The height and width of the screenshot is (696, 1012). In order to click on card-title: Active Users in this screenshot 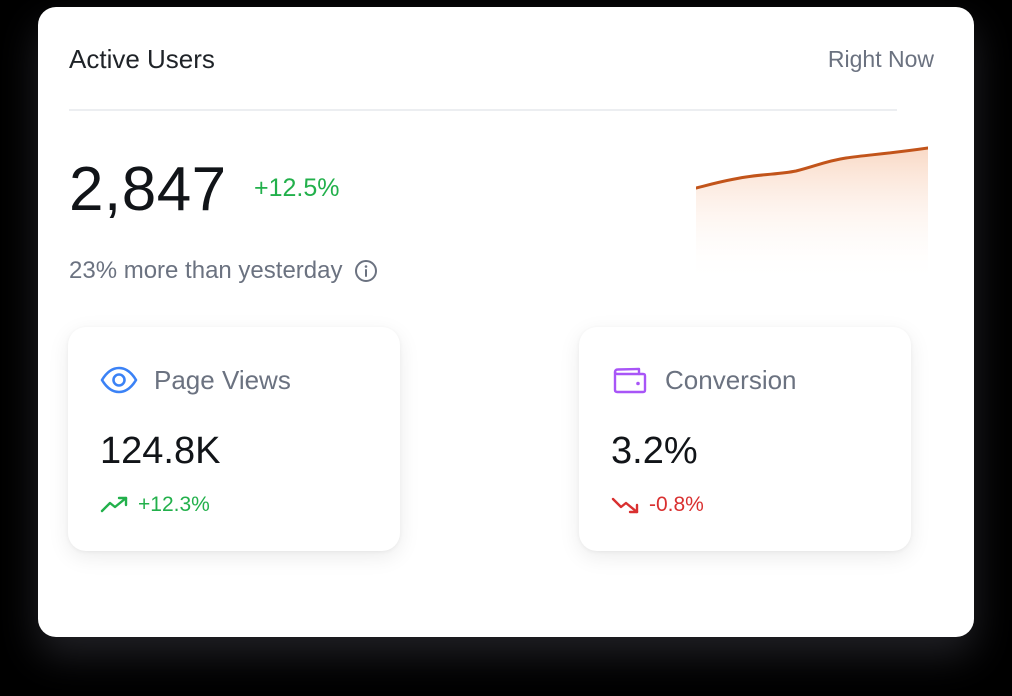, I will do `click(142, 59)`.